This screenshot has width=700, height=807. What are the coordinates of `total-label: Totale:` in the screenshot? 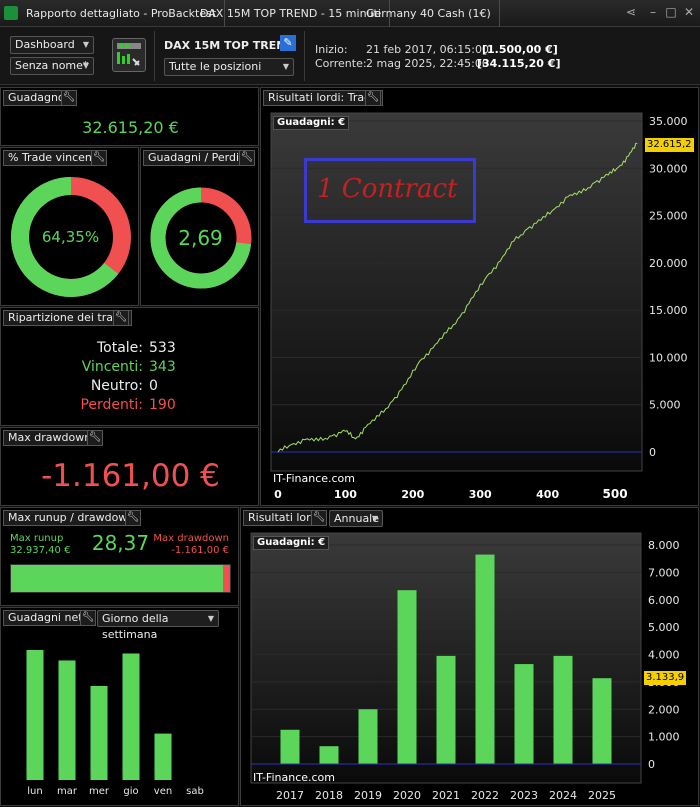 It's located at (119, 348).